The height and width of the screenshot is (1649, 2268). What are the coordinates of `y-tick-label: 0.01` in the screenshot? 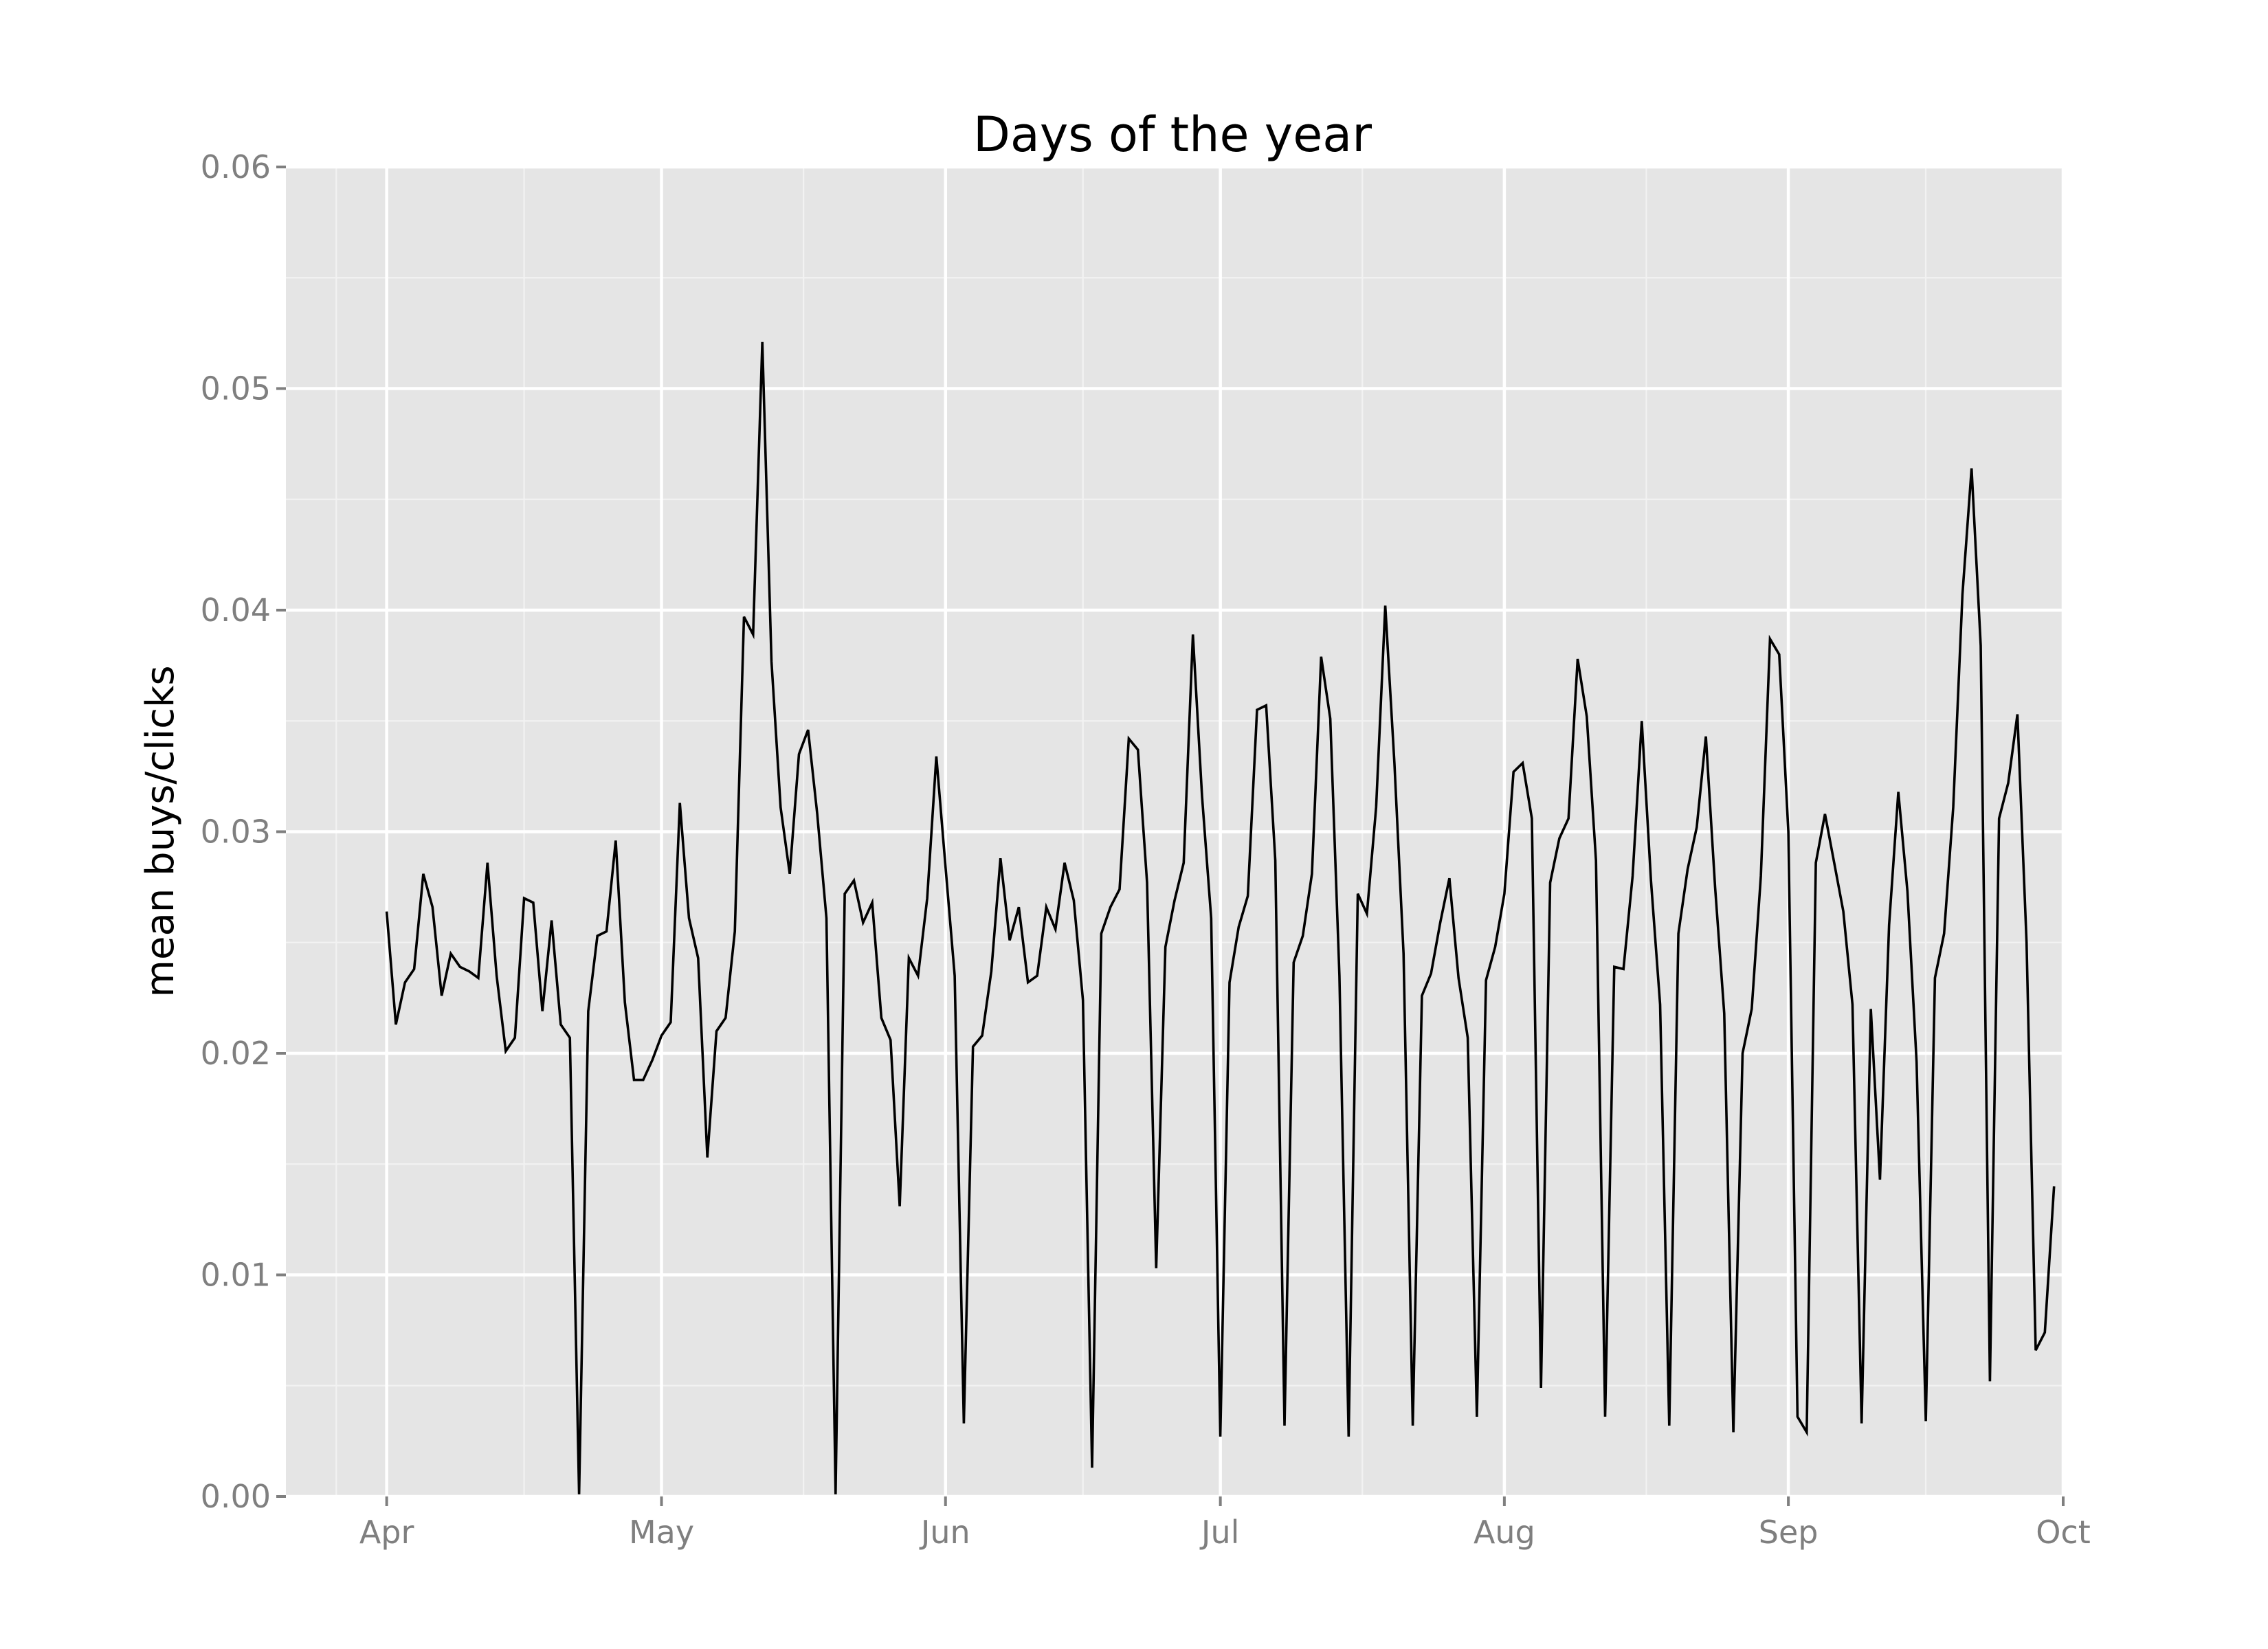 It's located at (236, 1275).